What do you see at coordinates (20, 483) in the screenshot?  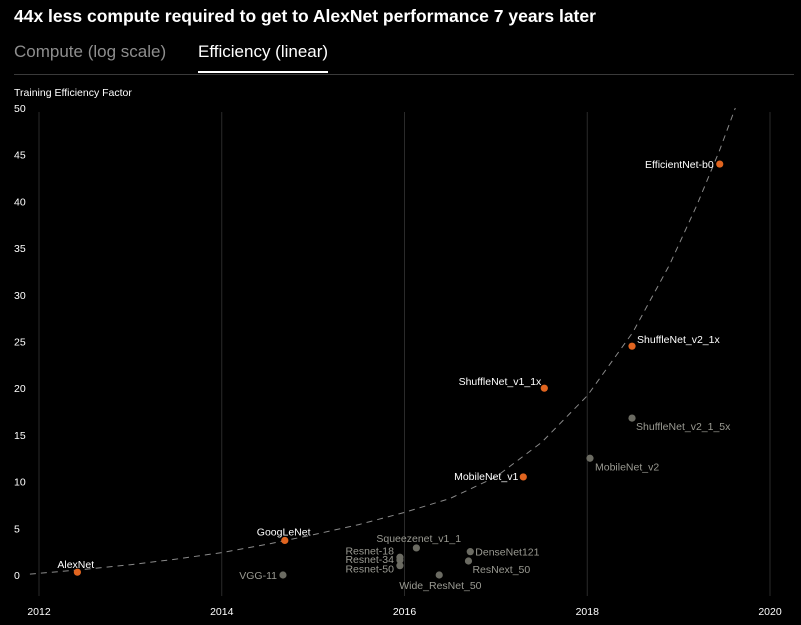 I see `y-tick-10: 10` at bounding box center [20, 483].